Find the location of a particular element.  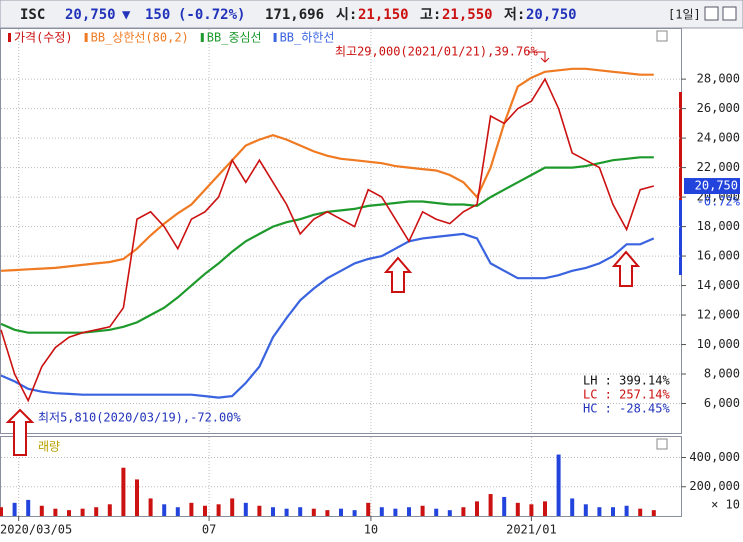

y-tick-label: 200,000 is located at coordinates (714, 486).